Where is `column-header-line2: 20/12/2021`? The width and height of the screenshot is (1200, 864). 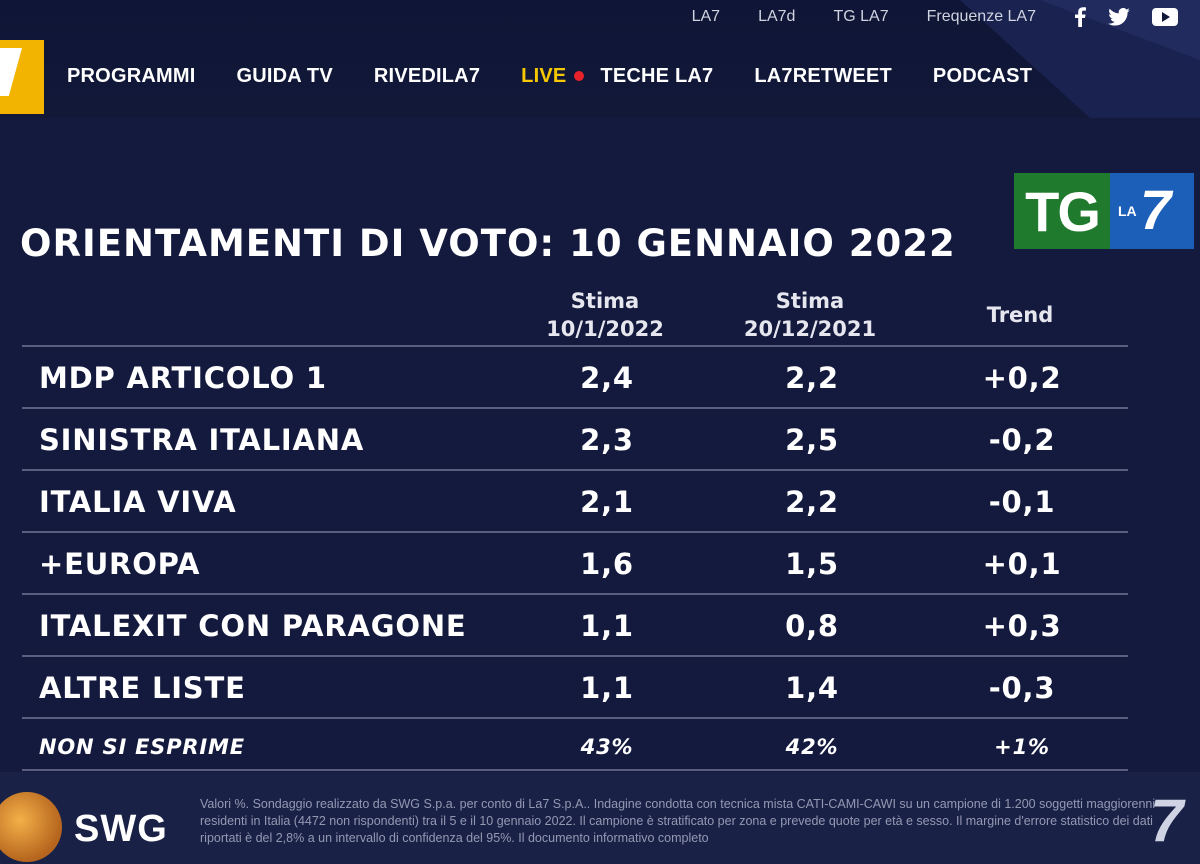
column-header-line2: 20/12/2021 is located at coordinates (810, 329).